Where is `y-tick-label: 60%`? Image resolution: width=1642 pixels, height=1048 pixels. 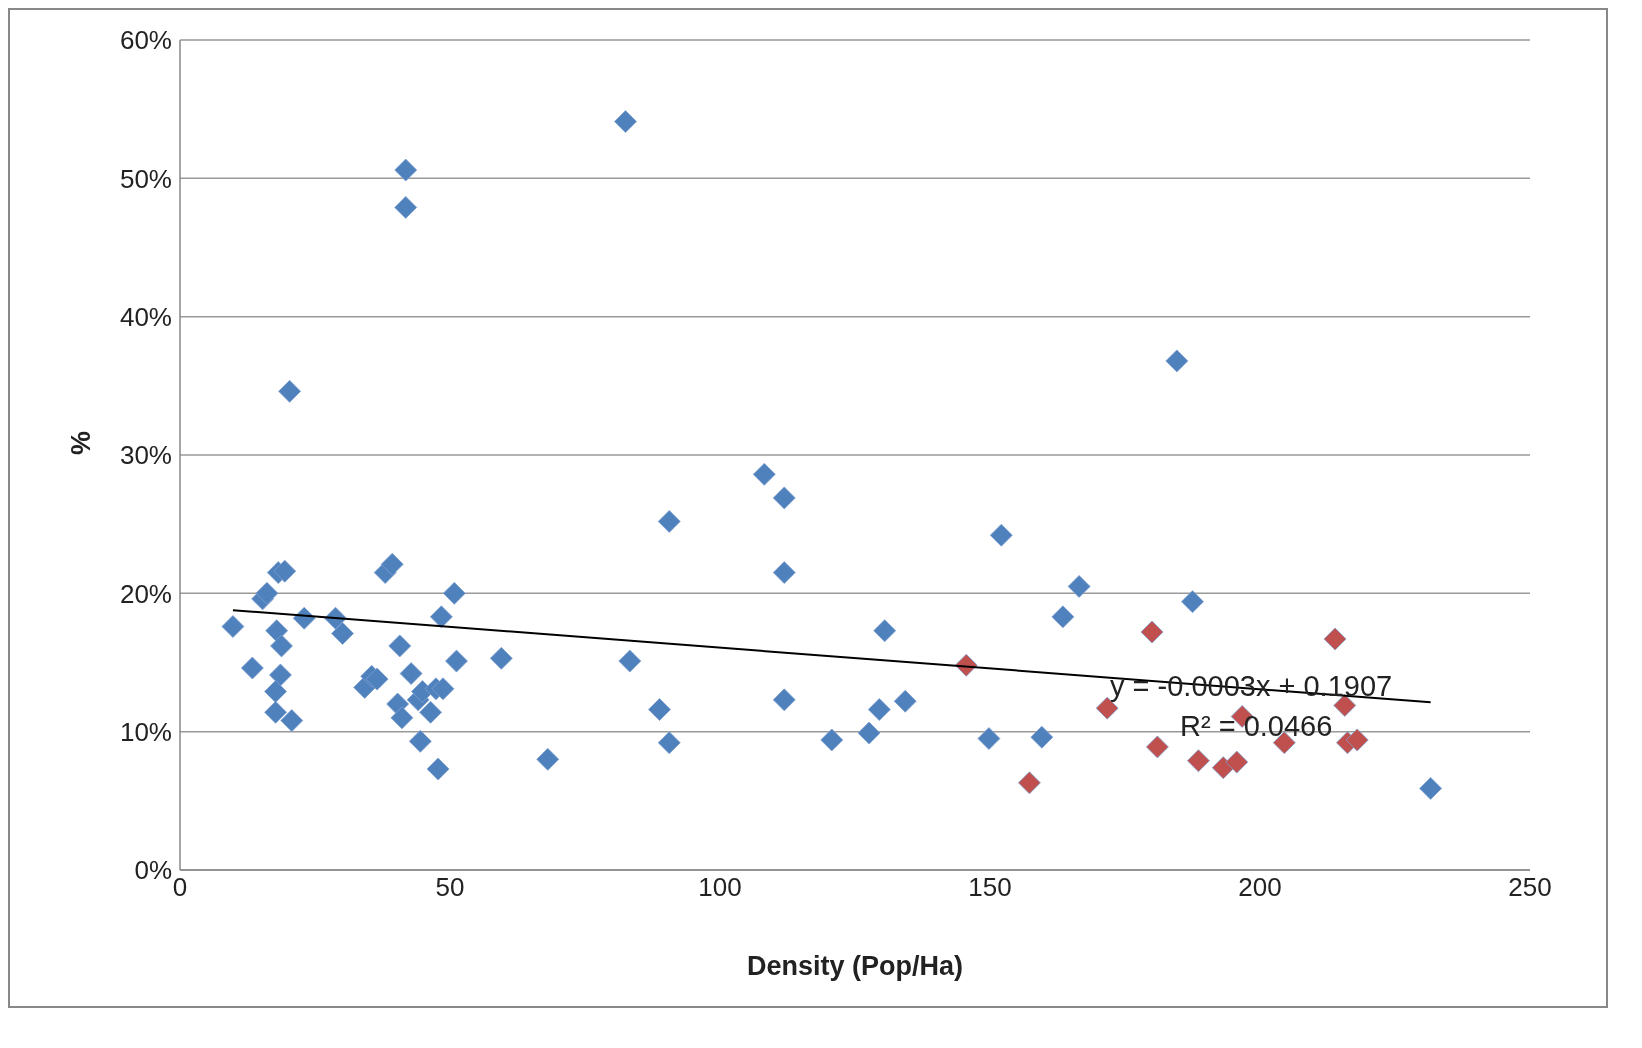
y-tick-label: 60% is located at coordinates (145, 40).